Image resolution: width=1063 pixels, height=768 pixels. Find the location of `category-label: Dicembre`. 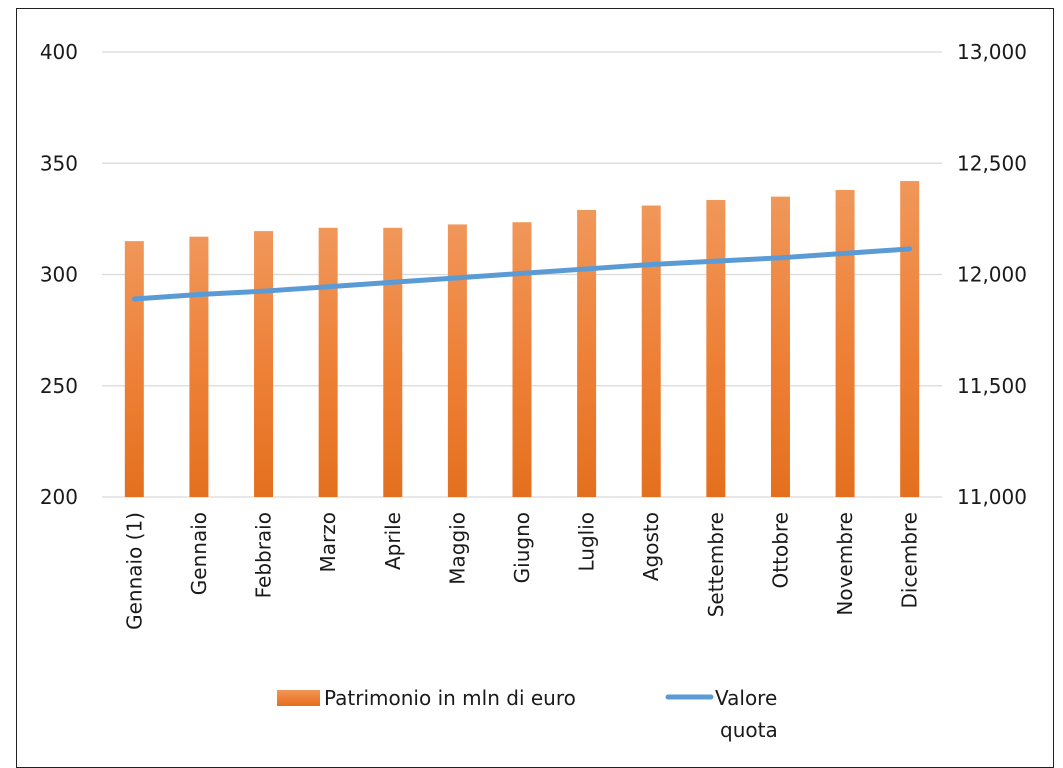

category-label: Dicembre is located at coordinates (910, 560).